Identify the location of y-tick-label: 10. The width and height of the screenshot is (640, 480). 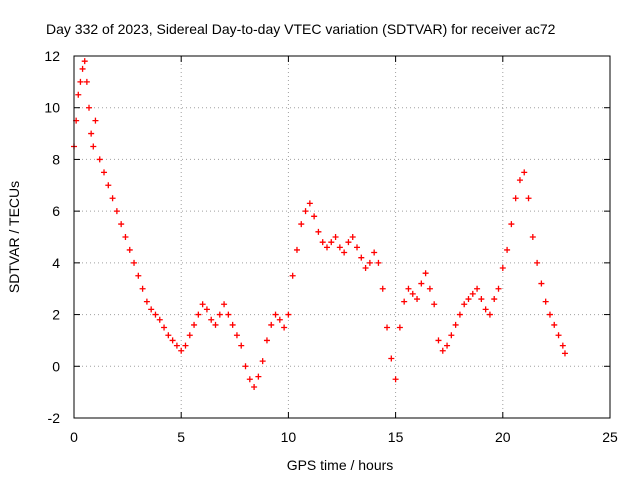
(52, 108).